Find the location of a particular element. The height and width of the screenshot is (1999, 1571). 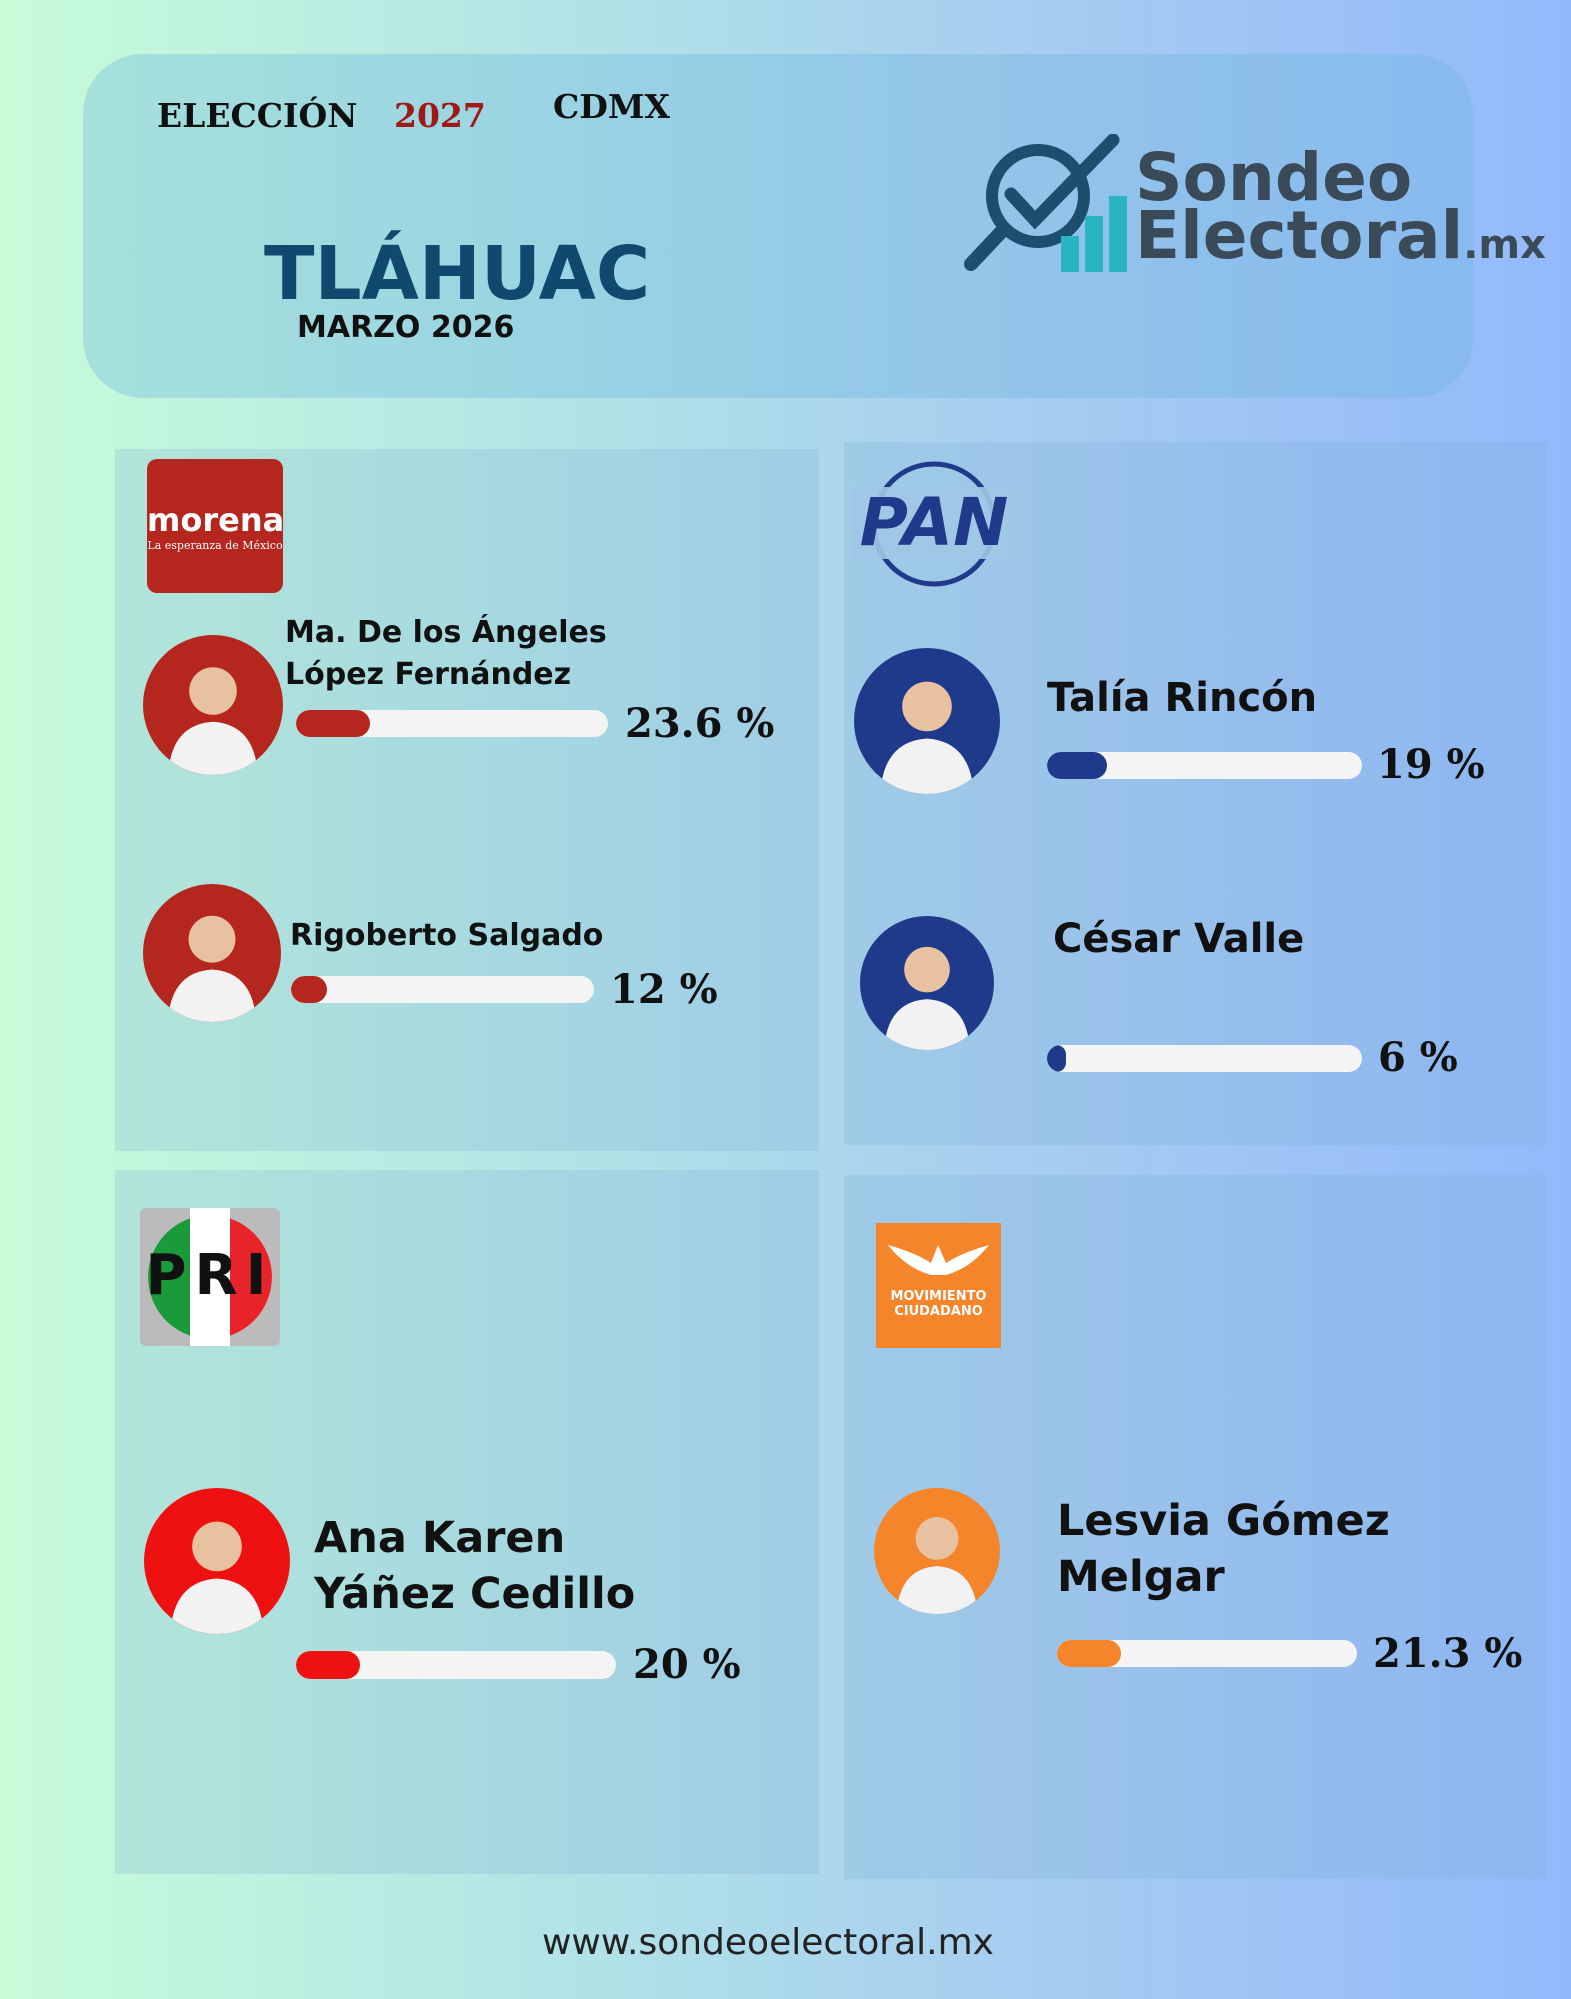

municipality: TLÁHUAC is located at coordinates (457, 274).